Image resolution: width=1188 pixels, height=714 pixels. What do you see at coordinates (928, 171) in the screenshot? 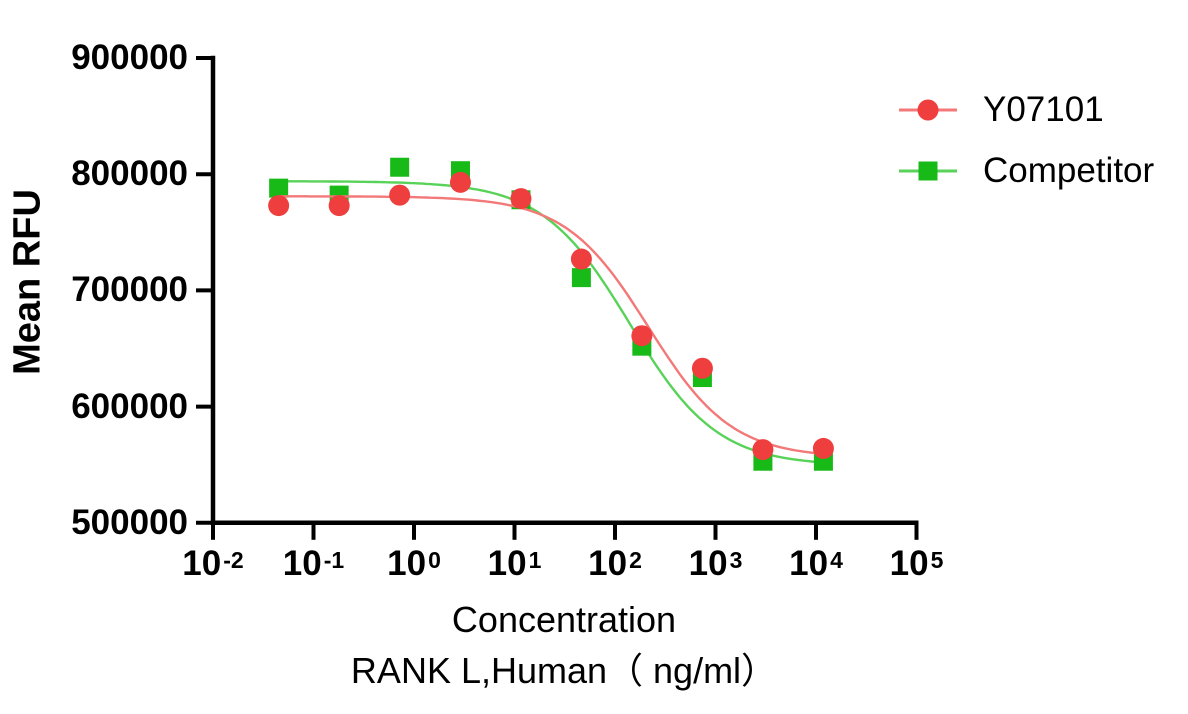
I see `legend-square-marker-icon` at bounding box center [928, 171].